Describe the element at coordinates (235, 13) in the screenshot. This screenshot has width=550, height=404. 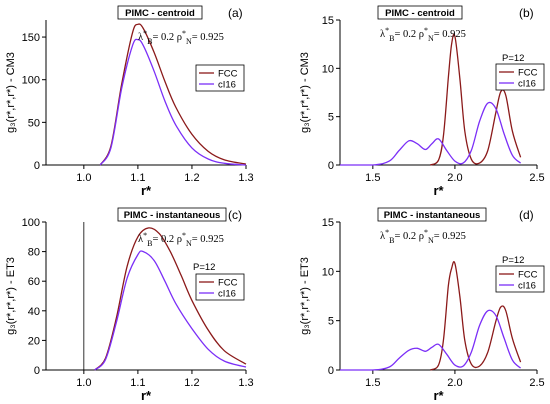
I see `panel-letter: (a)` at that location.